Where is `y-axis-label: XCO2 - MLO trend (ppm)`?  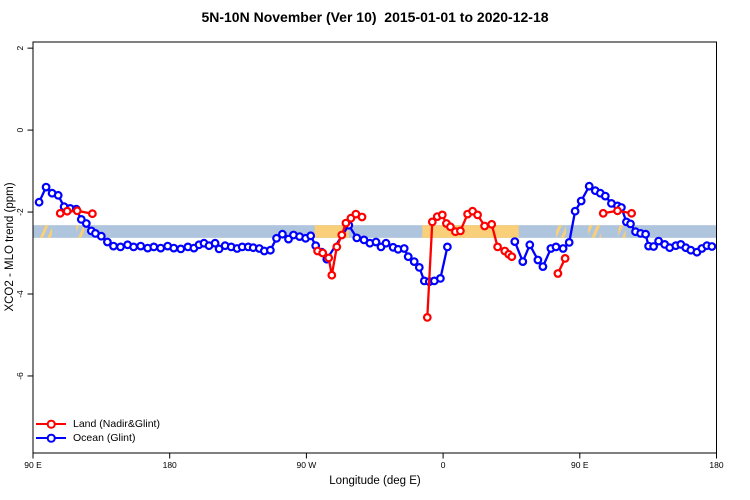
y-axis-label: XCO2 - MLO trend (ppm) is located at coordinates (10, 247).